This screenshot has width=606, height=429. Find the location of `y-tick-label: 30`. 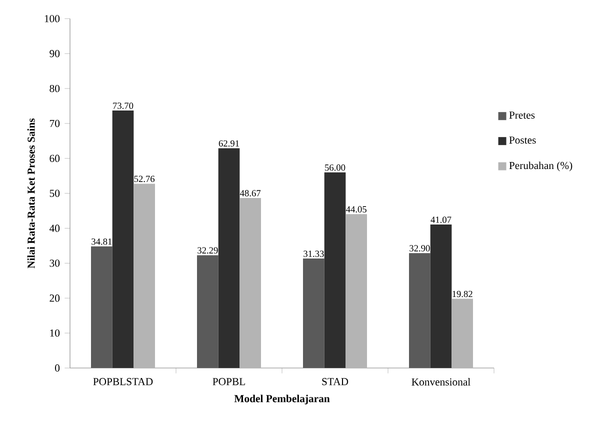

y-tick-label: 30 is located at coordinates (55, 263).